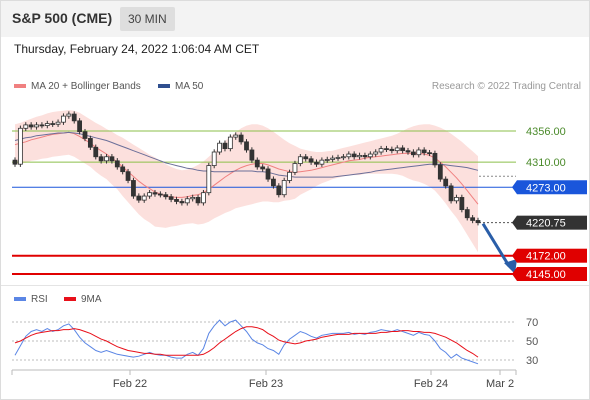  Describe the element at coordinates (70, 299) in the screenshot. I see `legend-rsi-ma-swatch` at that location.